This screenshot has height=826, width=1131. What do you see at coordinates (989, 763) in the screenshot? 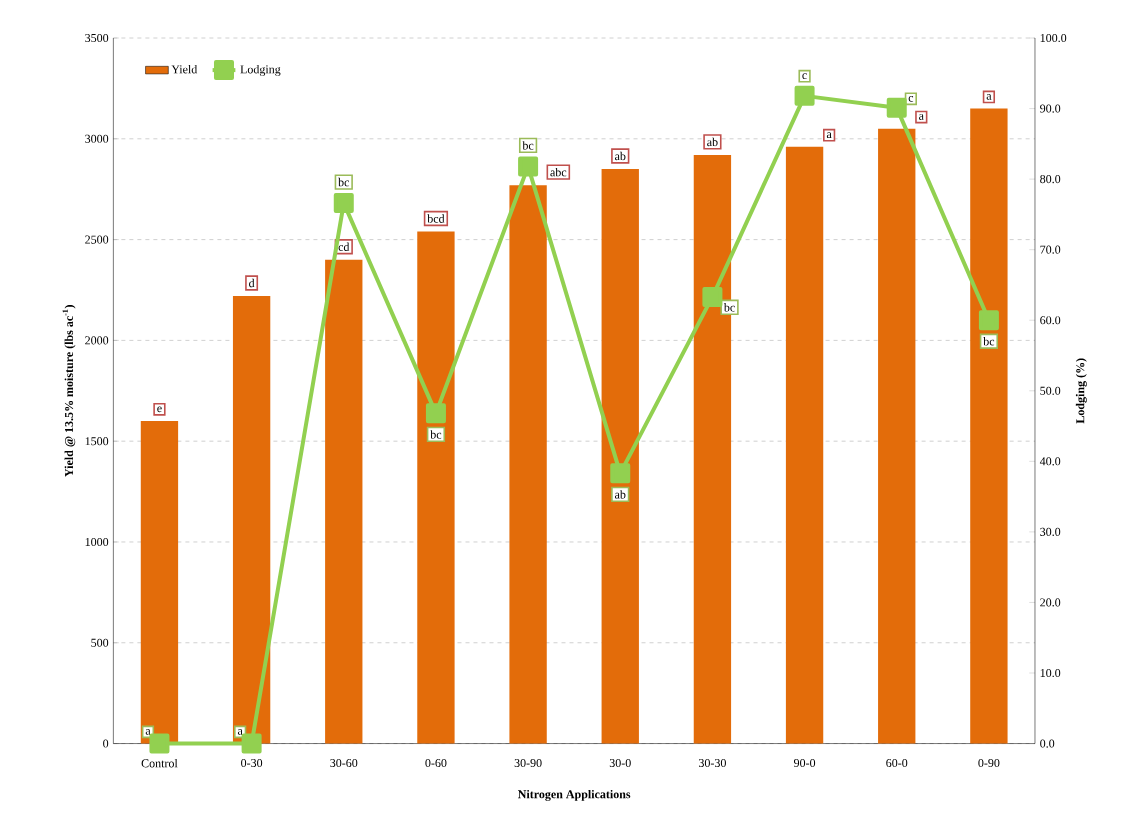
I see `x-tick-label: 0-90` at bounding box center [989, 763].